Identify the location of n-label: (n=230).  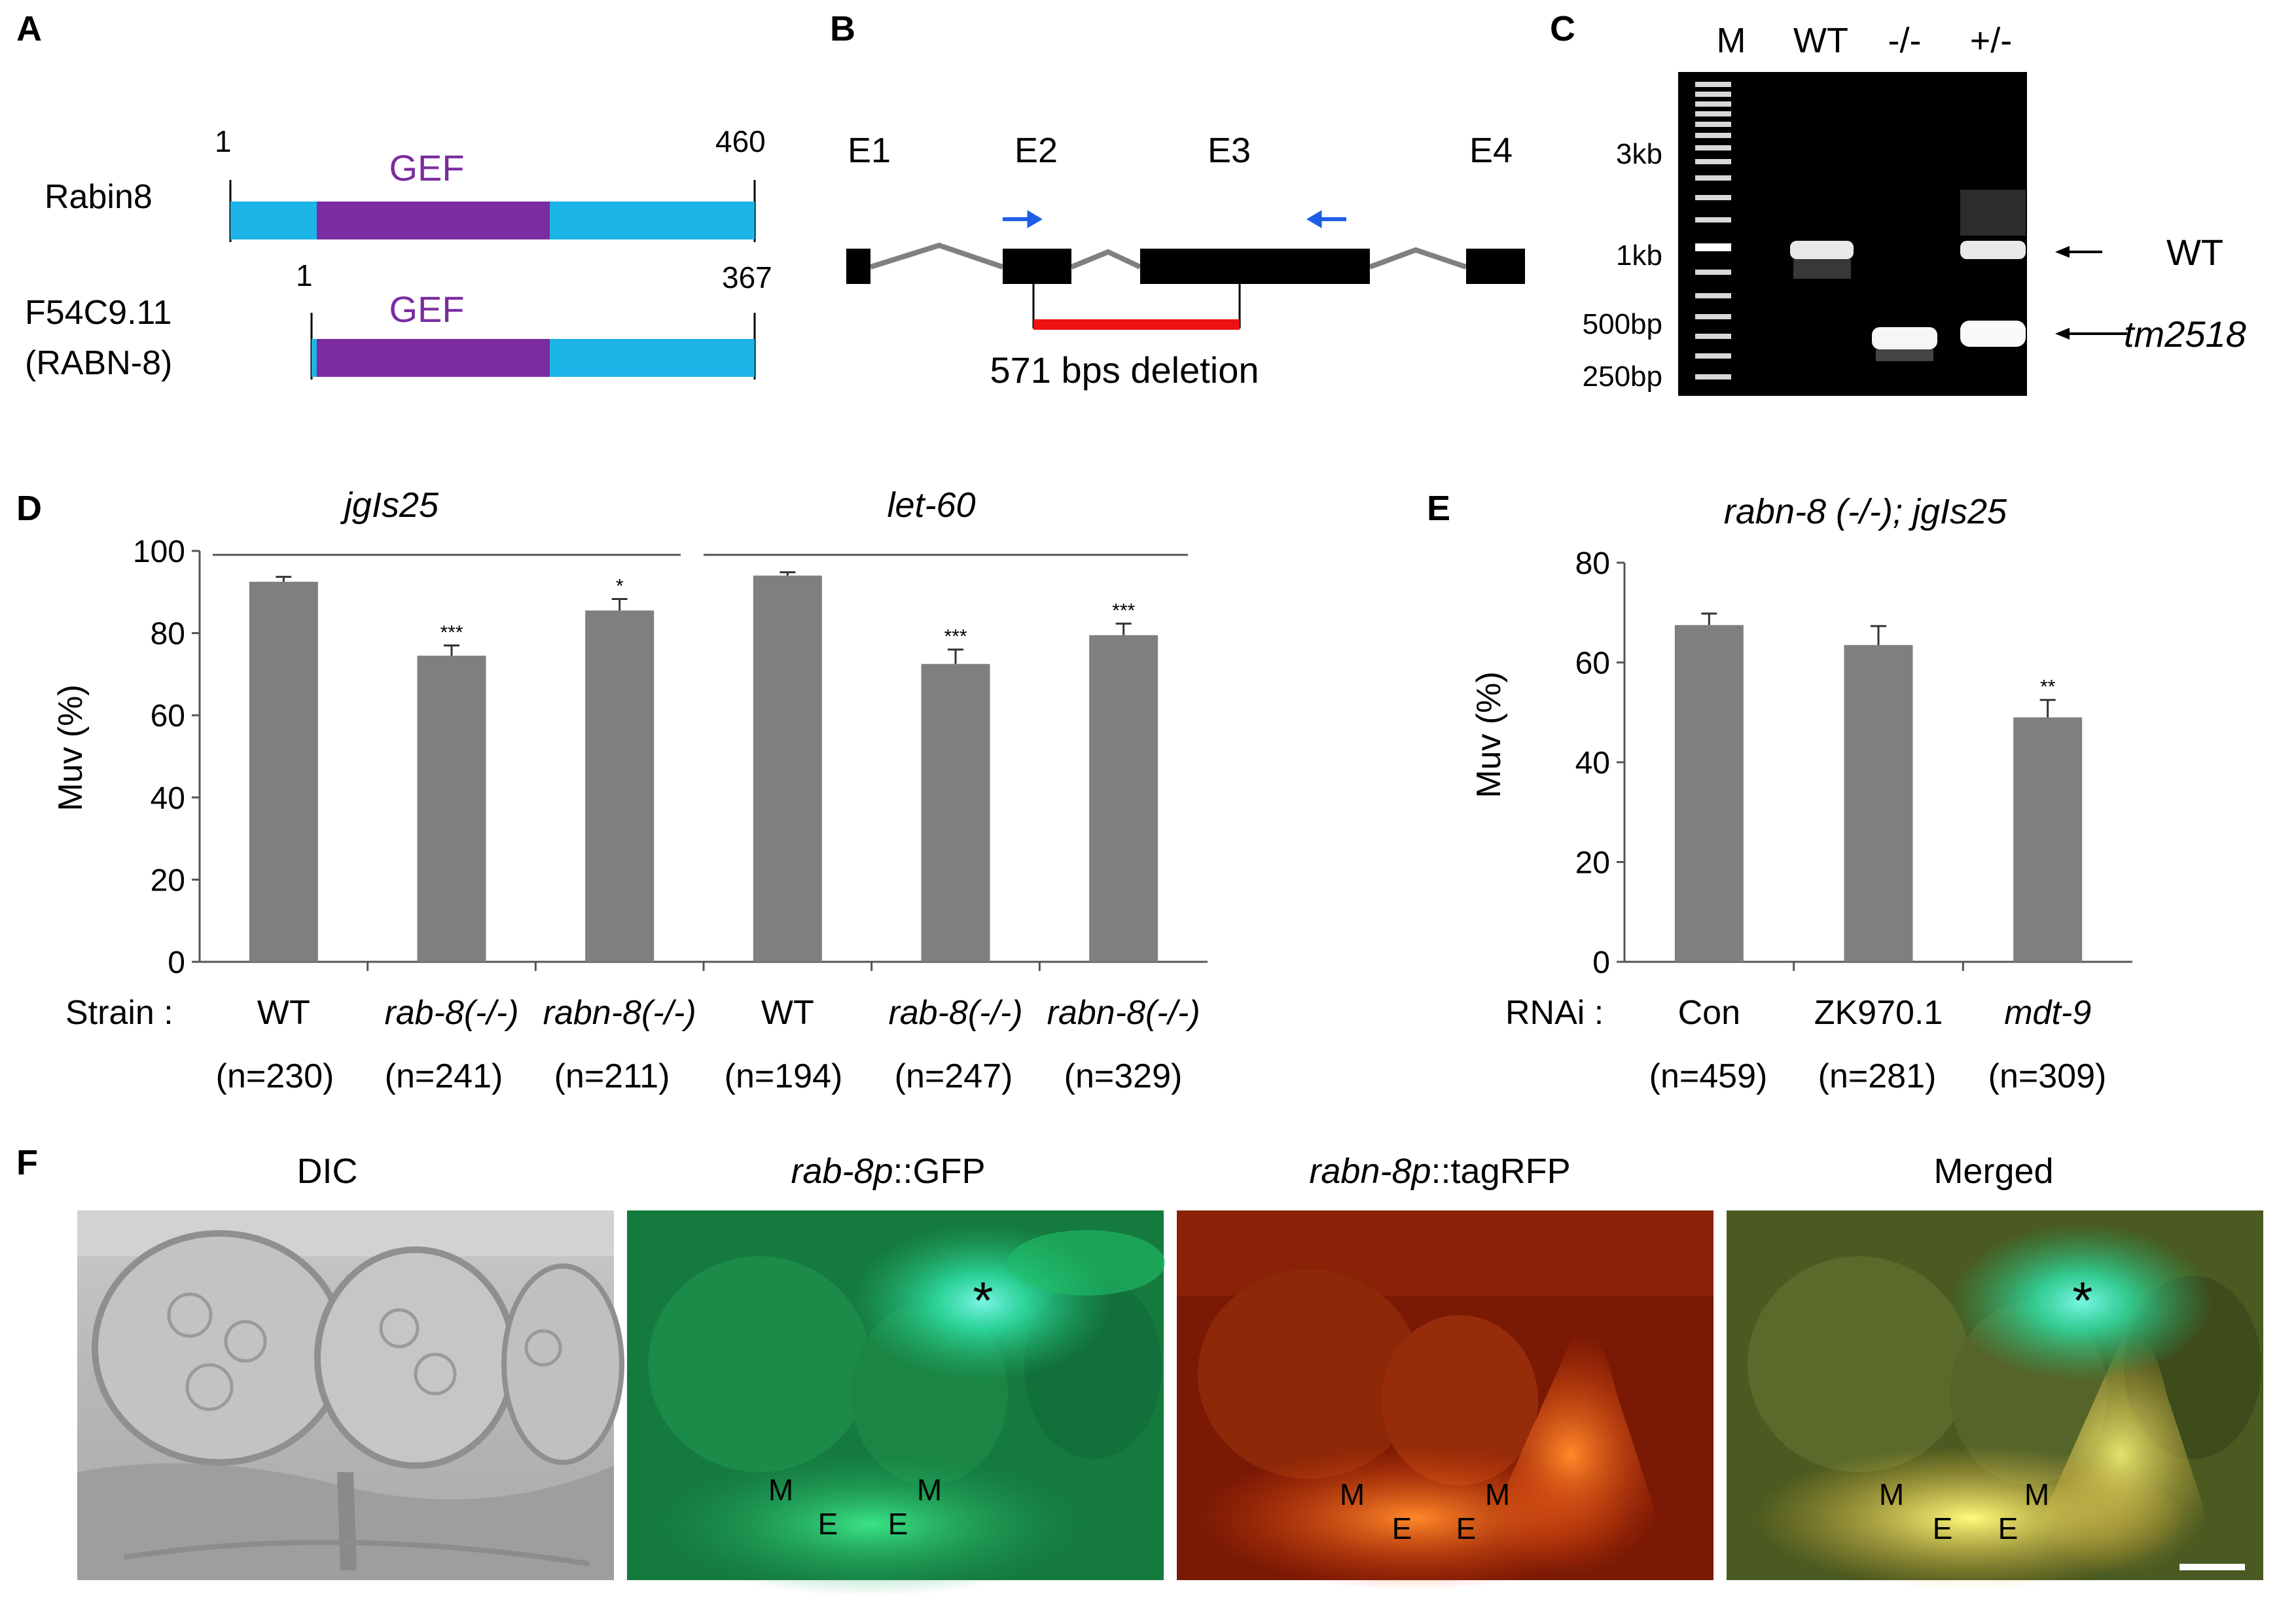
(275, 1076).